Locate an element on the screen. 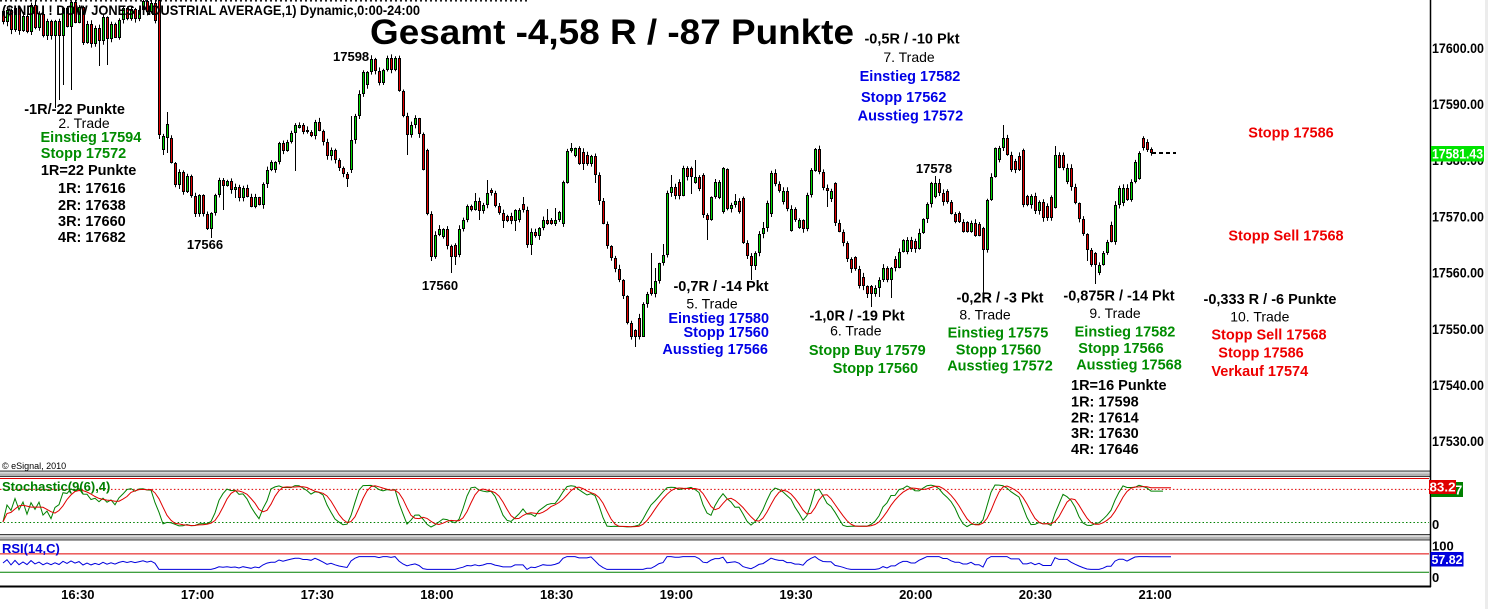  svg-text: 17:00 is located at coordinates (197, 594).